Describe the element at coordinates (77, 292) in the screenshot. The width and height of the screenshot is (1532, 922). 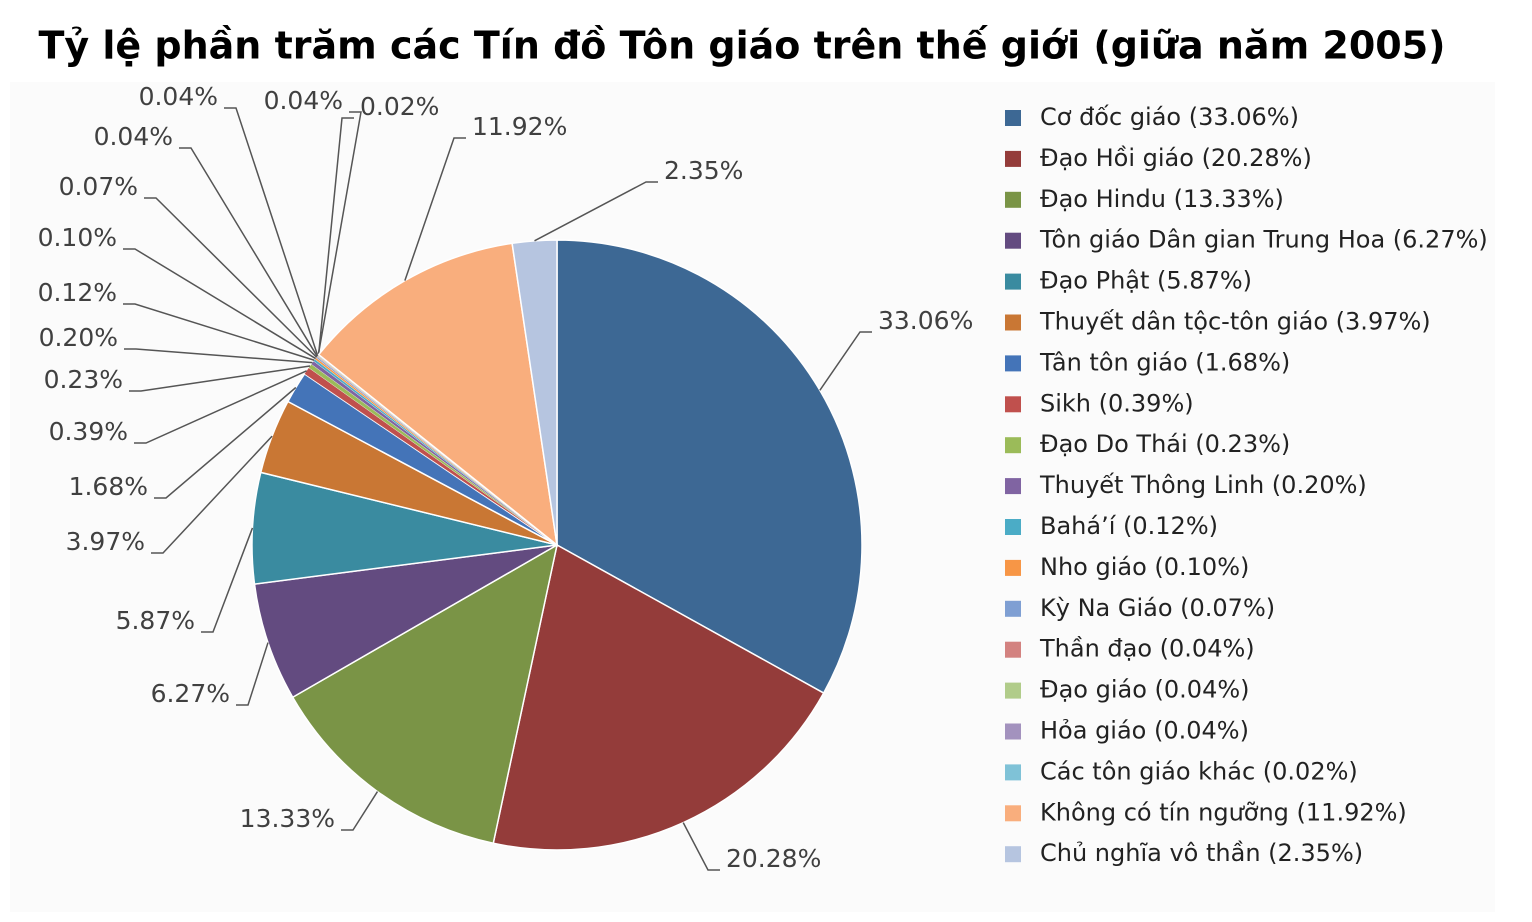
I see `data-label: 0.12%` at that location.